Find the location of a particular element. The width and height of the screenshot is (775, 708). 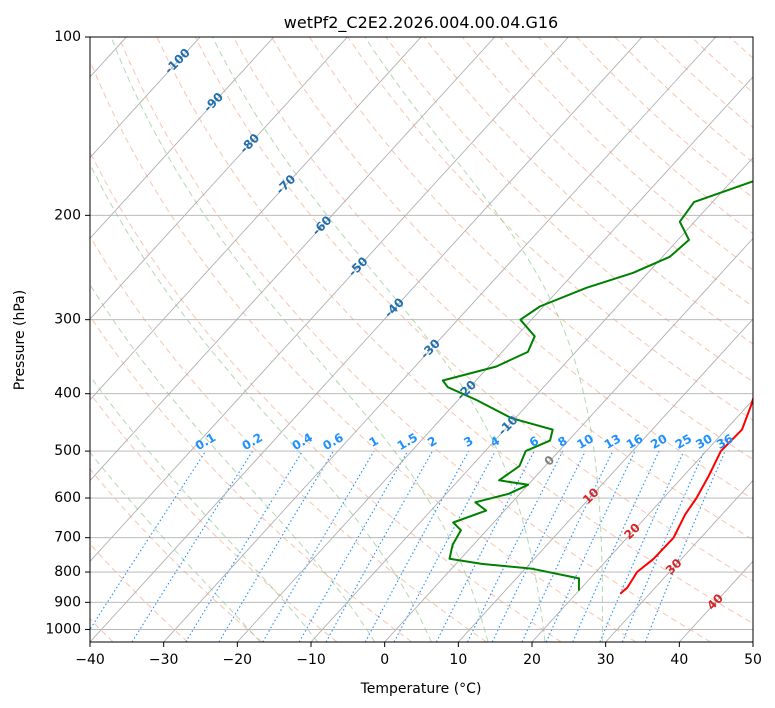

x-tick-label: 40 is located at coordinates (679, 660).